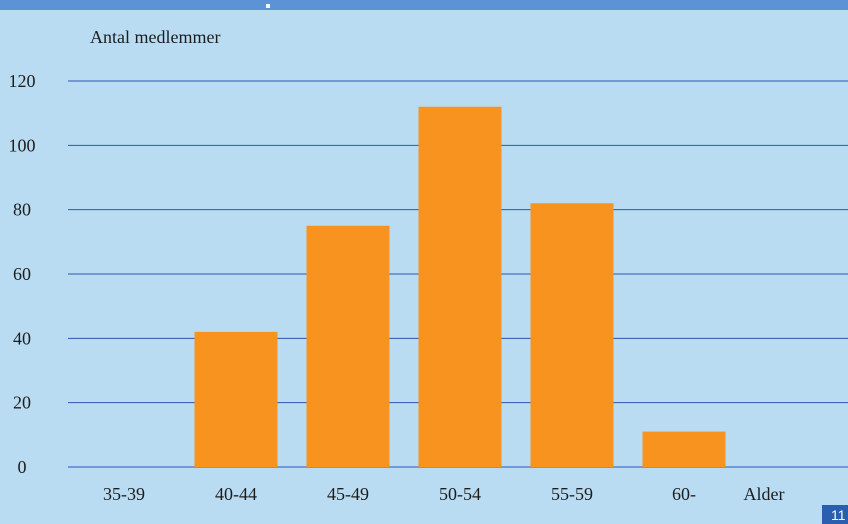  I want to click on slide-number: 11, so click(838, 515).